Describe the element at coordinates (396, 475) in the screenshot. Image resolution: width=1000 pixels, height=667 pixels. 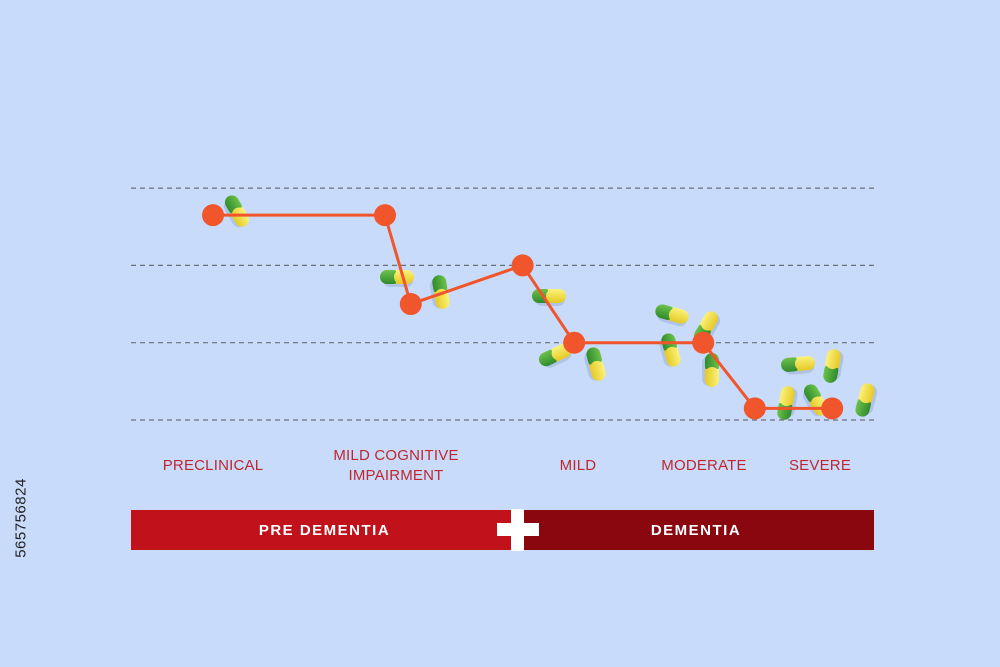
I see `stage-label-line: IMPAIRMENT` at that location.